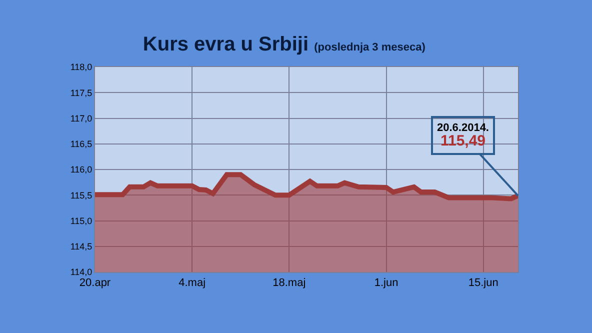 This screenshot has height=333, width=592. Describe the element at coordinates (289, 283) in the screenshot. I see `x-tick-label: 18.maj` at that location.